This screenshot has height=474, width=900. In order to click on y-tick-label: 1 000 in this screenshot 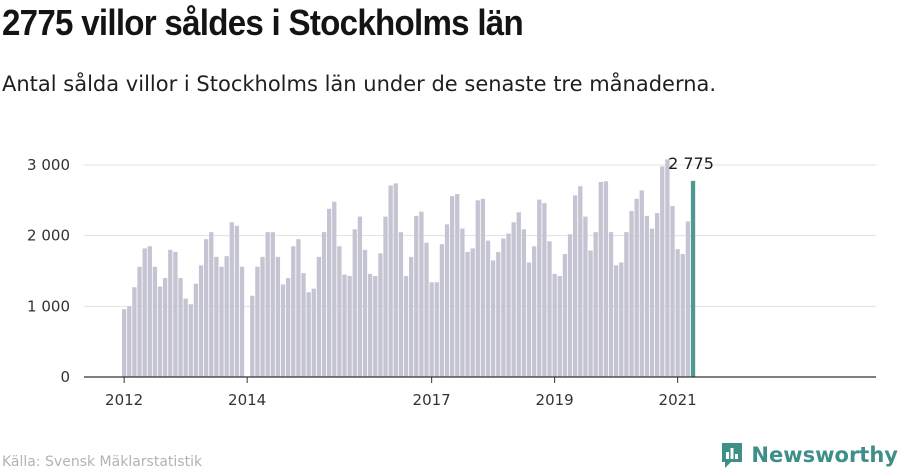, I will do `click(48, 306)`.